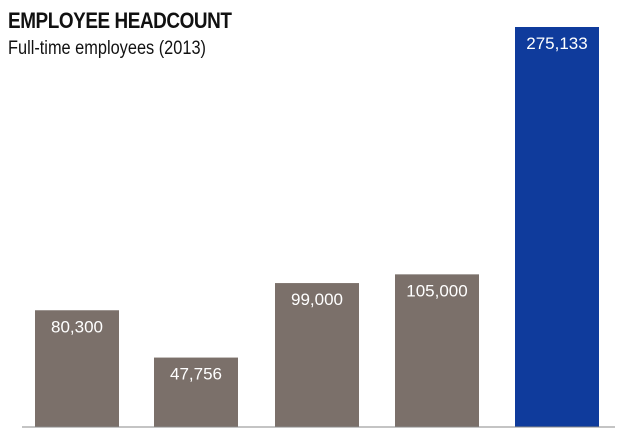 The width and height of the screenshot is (625, 433). Describe the element at coordinates (196, 374) in the screenshot. I see `bar-value-label-2: 47,756` at that location.